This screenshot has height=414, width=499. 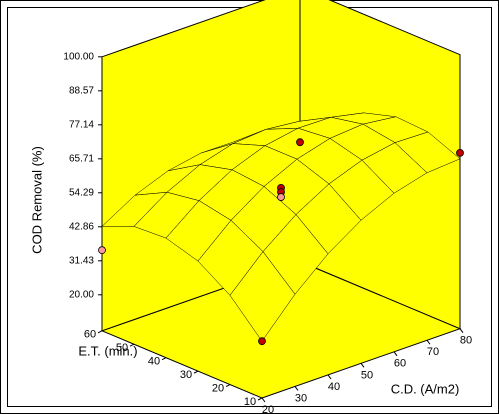 I want to click on y-axis-title: E.T. (min.), so click(x=107, y=350).